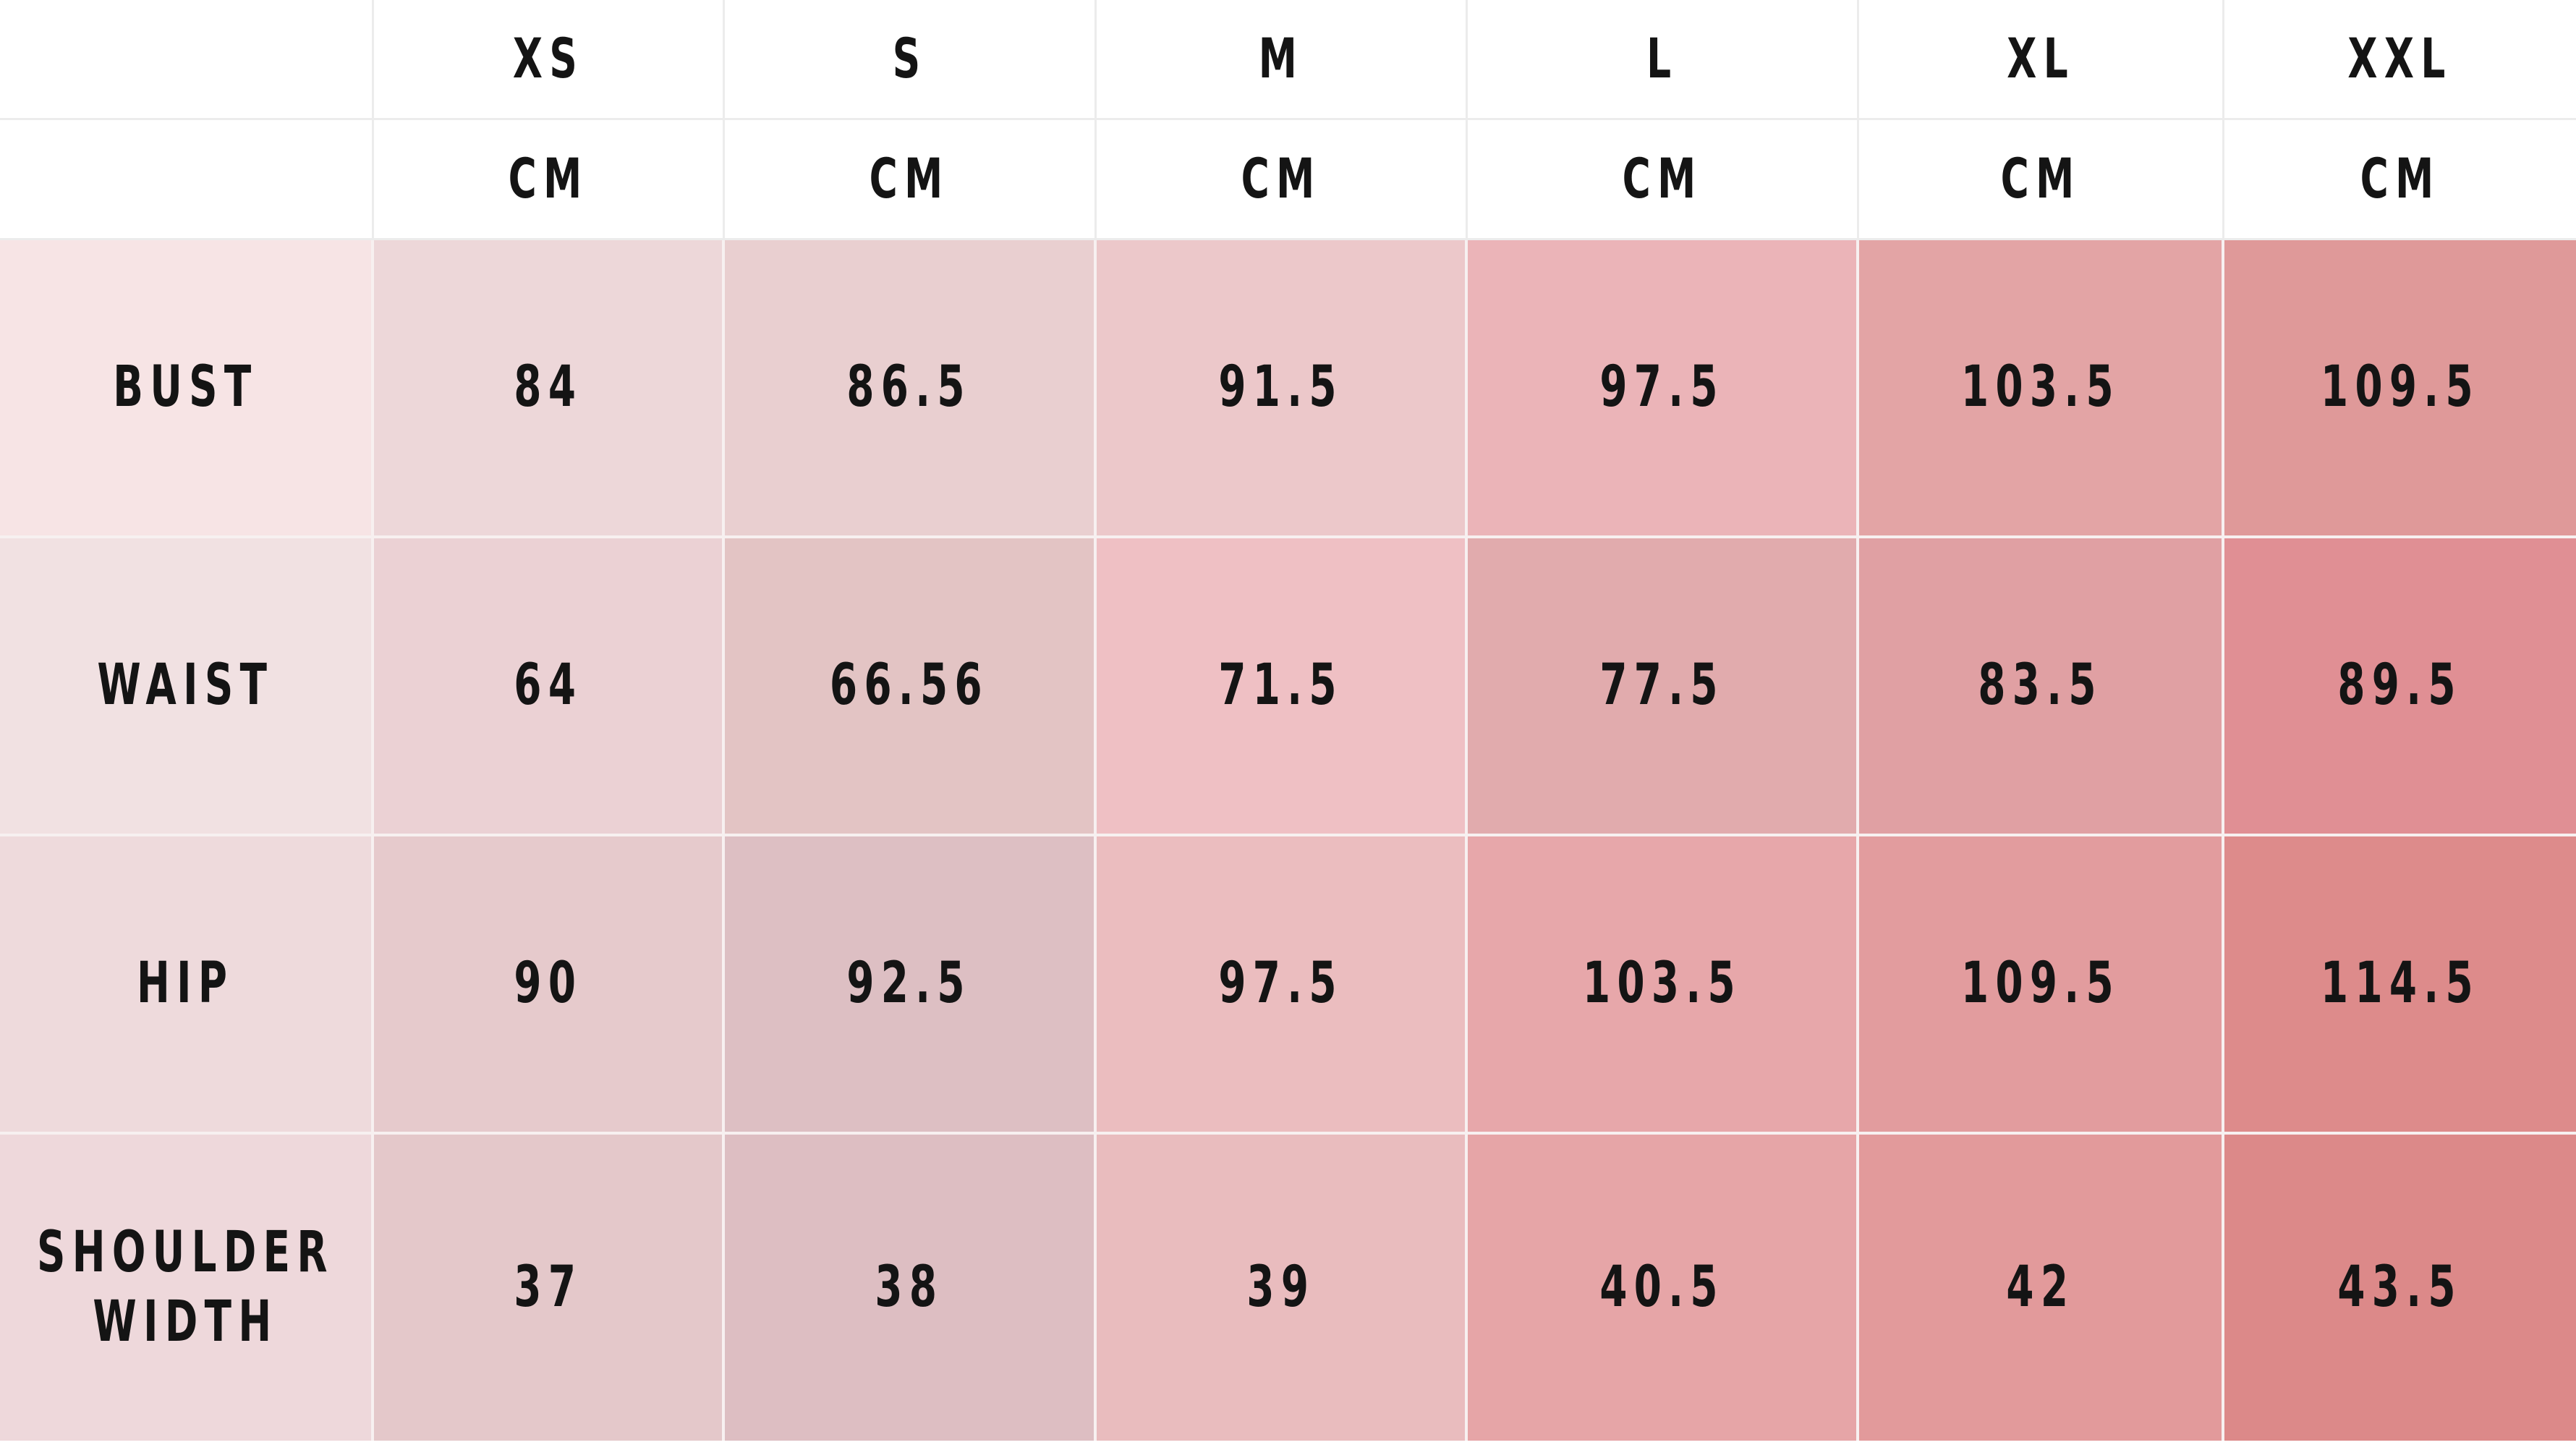 The height and width of the screenshot is (1445, 2576). I want to click on value-cell-hip-m: 97.5, so click(1282, 985).